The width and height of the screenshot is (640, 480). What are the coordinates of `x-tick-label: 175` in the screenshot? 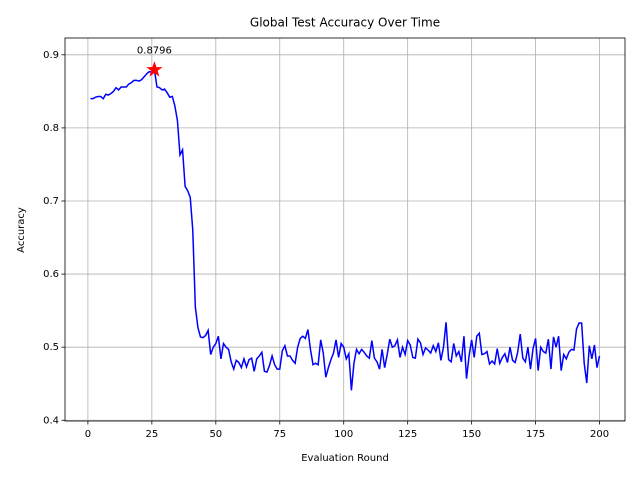 It's located at (535, 434).